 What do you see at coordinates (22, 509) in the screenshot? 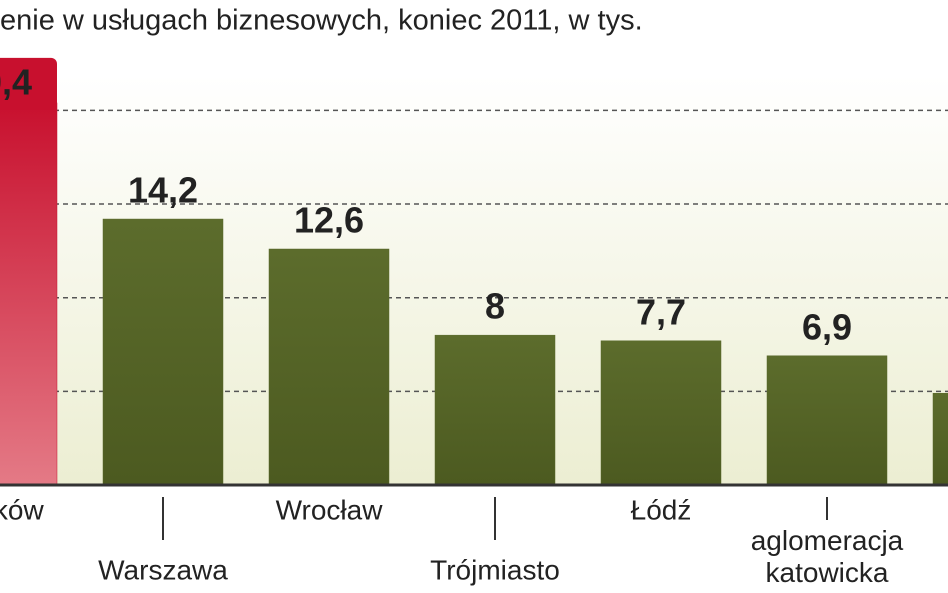
I see `x-tick-label: Kraków` at bounding box center [22, 509].